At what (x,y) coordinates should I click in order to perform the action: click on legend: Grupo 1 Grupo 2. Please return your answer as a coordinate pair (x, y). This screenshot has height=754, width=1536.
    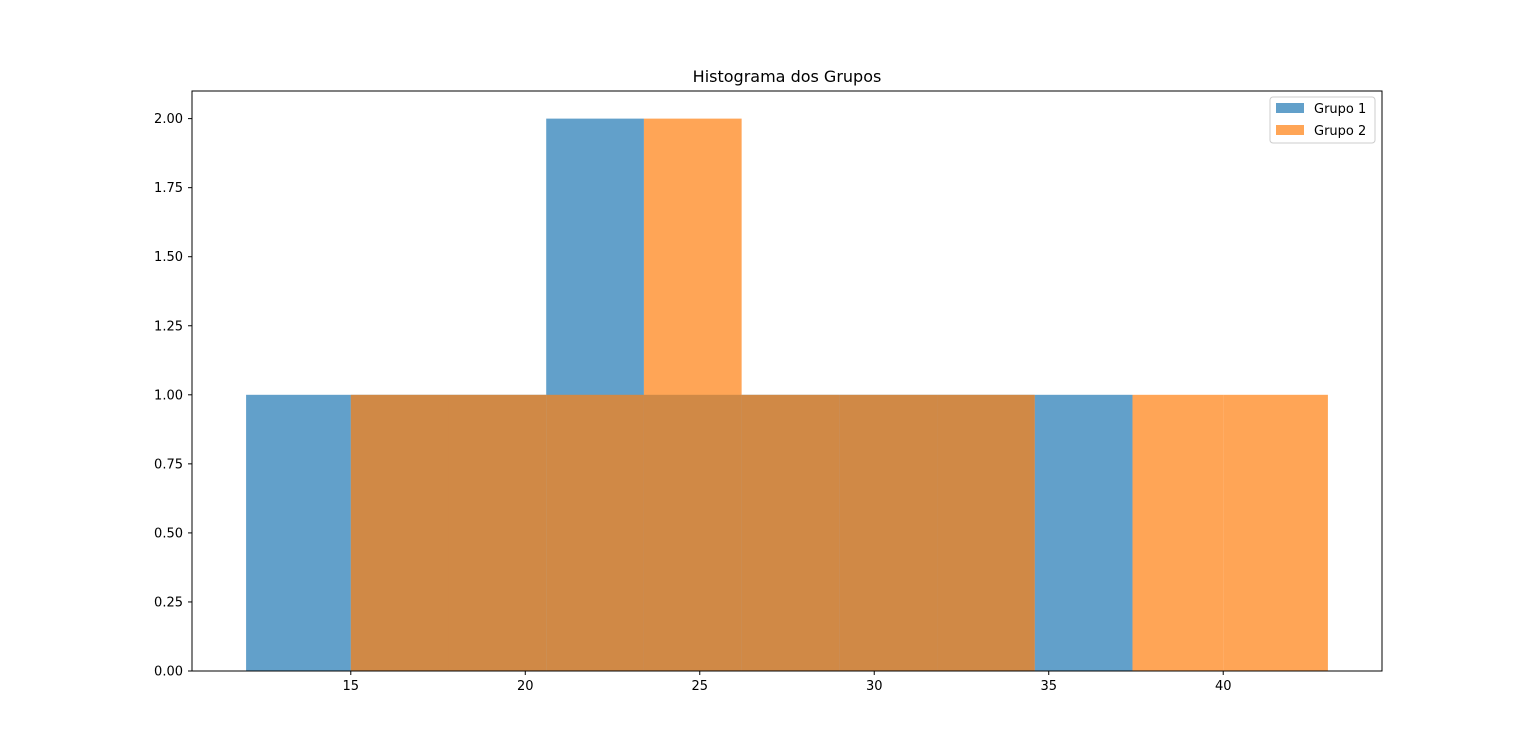
    Looking at the image, I should click on (1322, 120).